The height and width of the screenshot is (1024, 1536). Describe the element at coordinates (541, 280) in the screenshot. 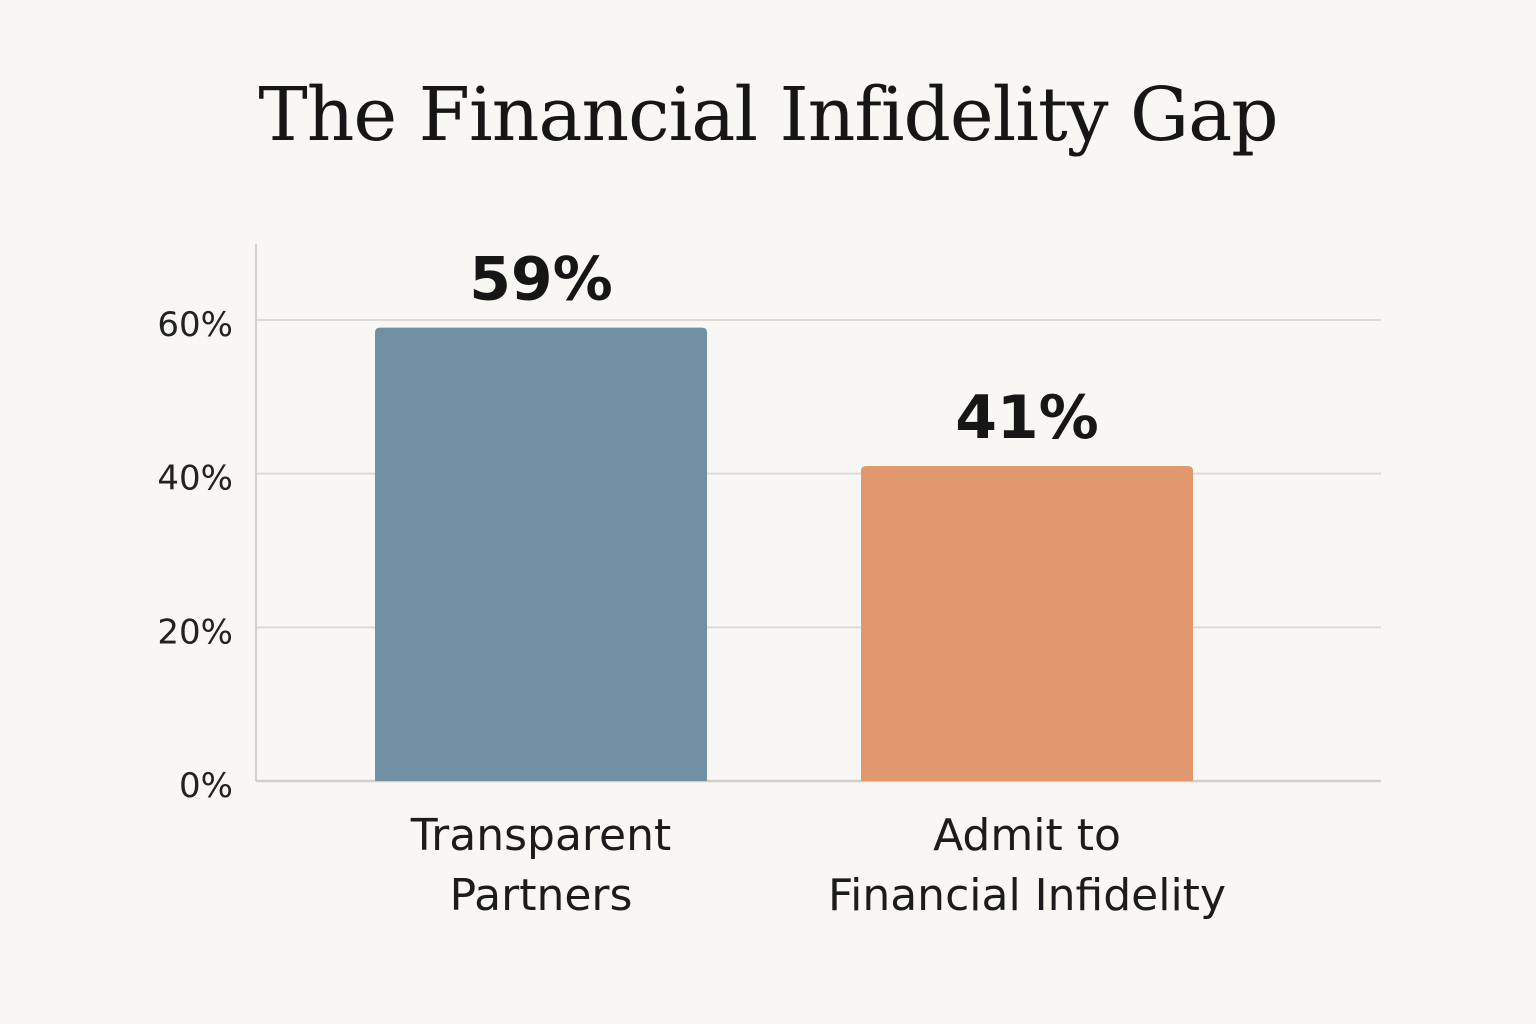

I see `data-label-1: 59%` at that location.